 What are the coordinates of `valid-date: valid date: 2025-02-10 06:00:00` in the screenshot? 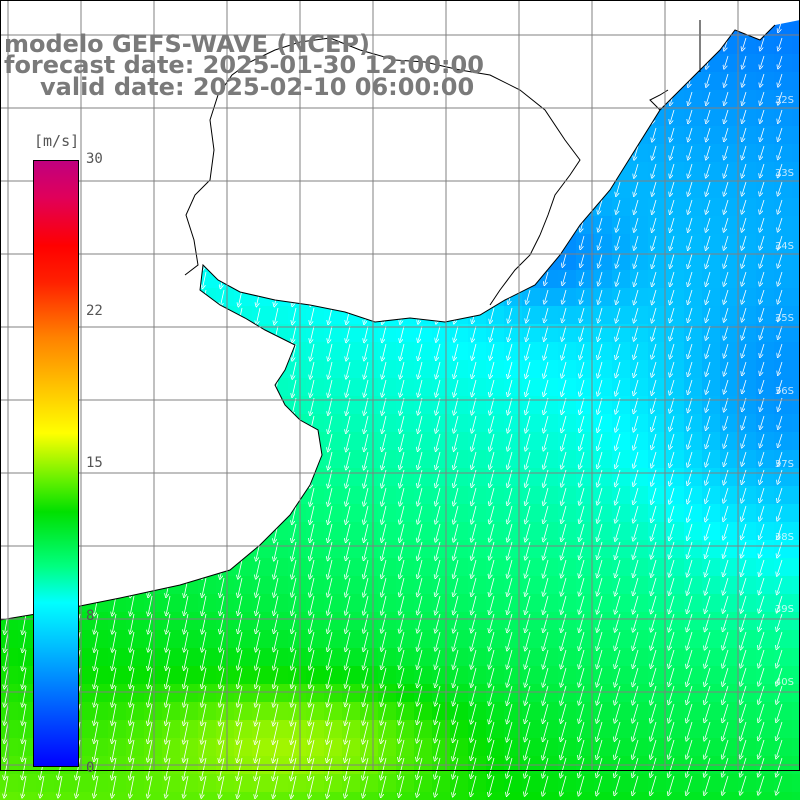 It's located at (257, 87).